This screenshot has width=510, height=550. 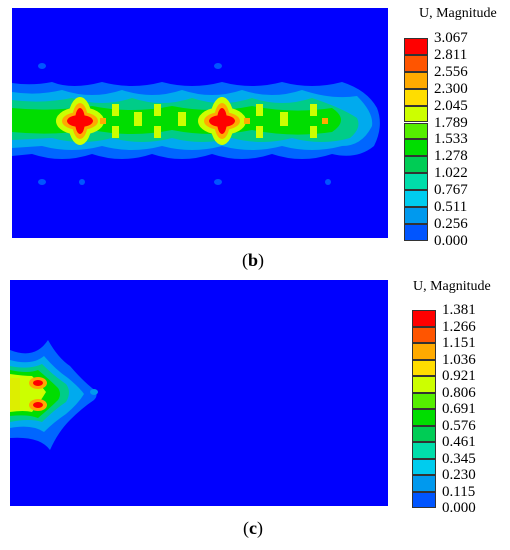 What do you see at coordinates (451, 223) in the screenshot?
I see `legend-tick-panel_b-11: 0.256` at bounding box center [451, 223].